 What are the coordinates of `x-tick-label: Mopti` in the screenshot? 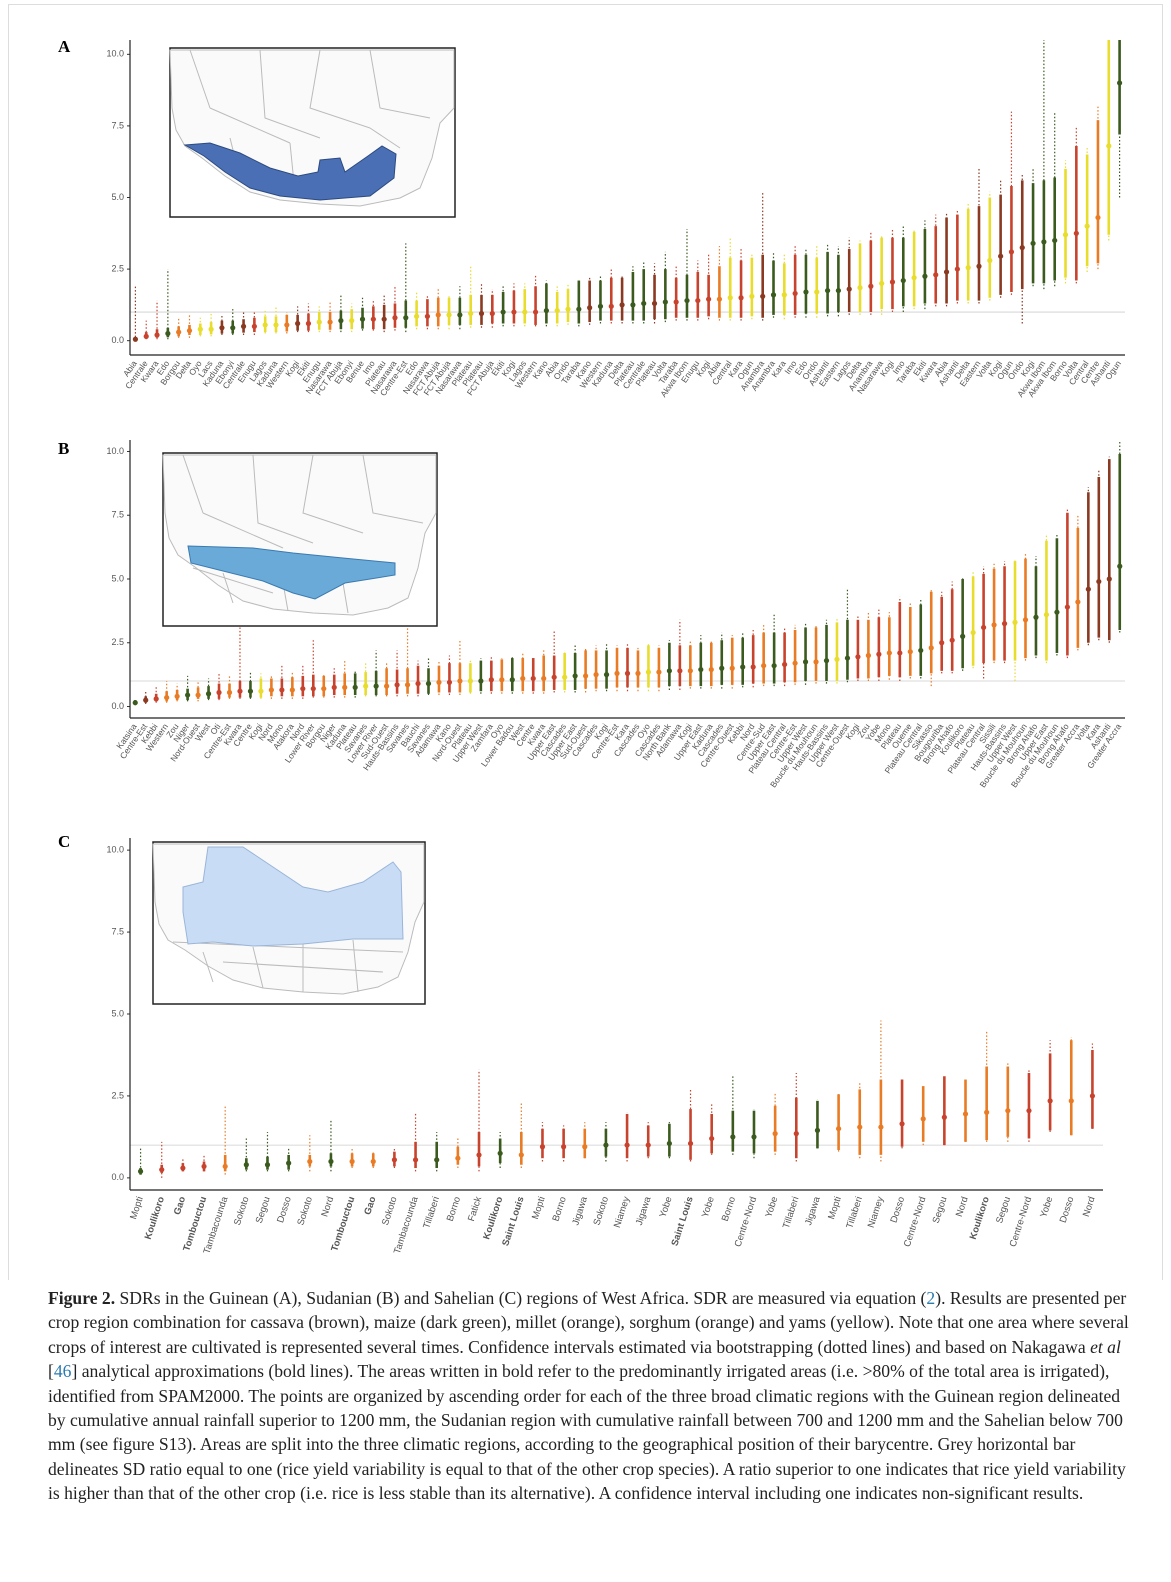 It's located at (137, 1207).